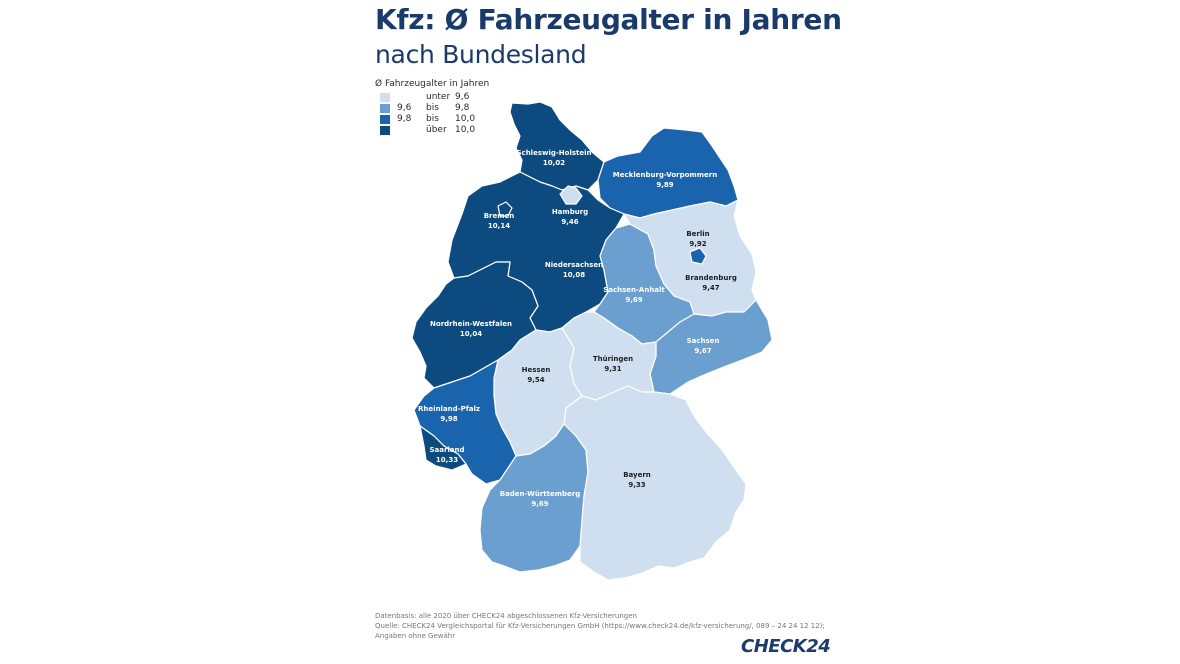 This screenshot has width=1180, height=664. What do you see at coordinates (536, 370) in the screenshot?
I see `label-hessen-name: Hessen` at bounding box center [536, 370].